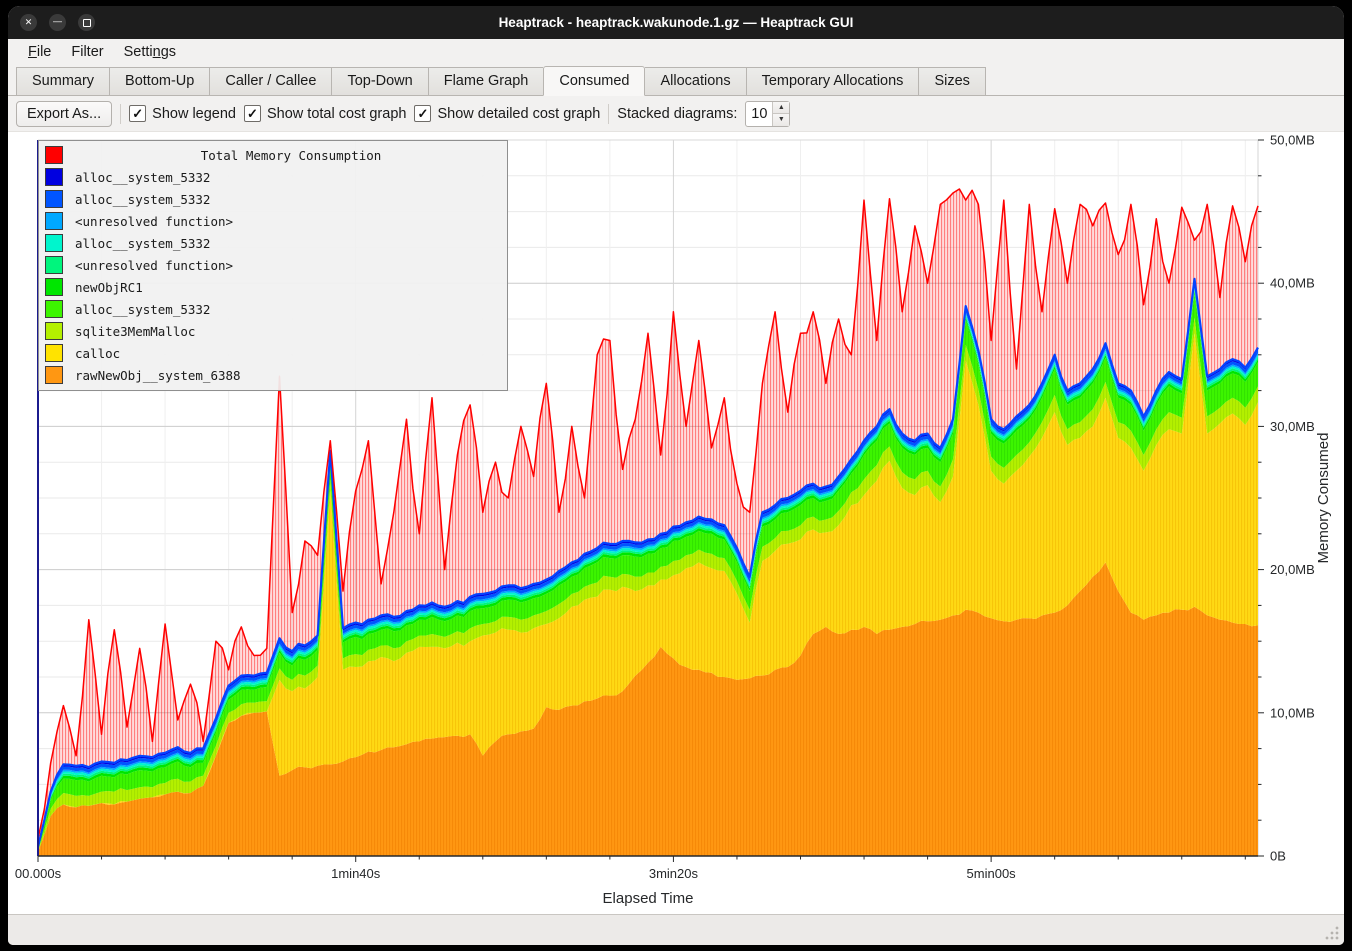  I want to click on tab-caller-callee: Caller / Callee, so click(270, 81).